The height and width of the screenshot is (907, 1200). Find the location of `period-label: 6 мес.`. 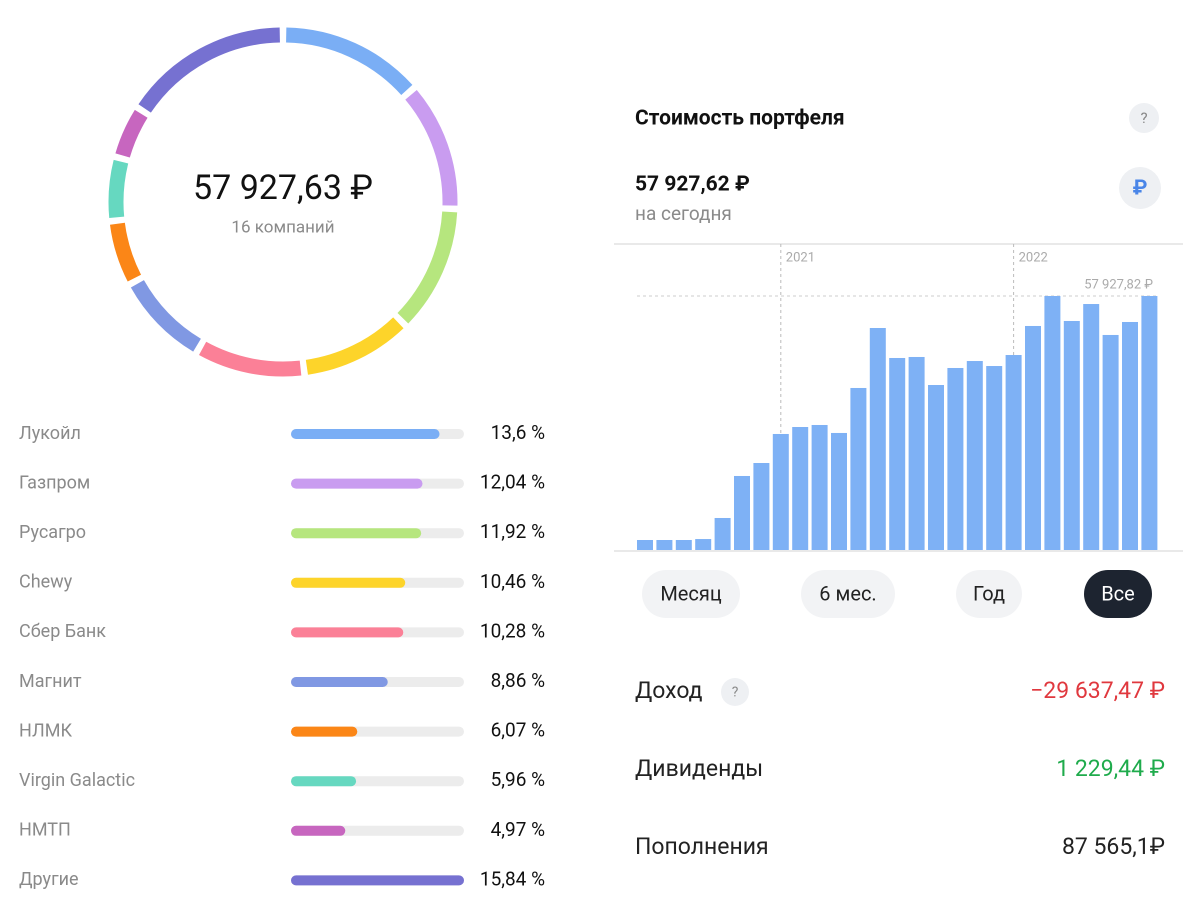

period-label: 6 мес. is located at coordinates (847, 593).